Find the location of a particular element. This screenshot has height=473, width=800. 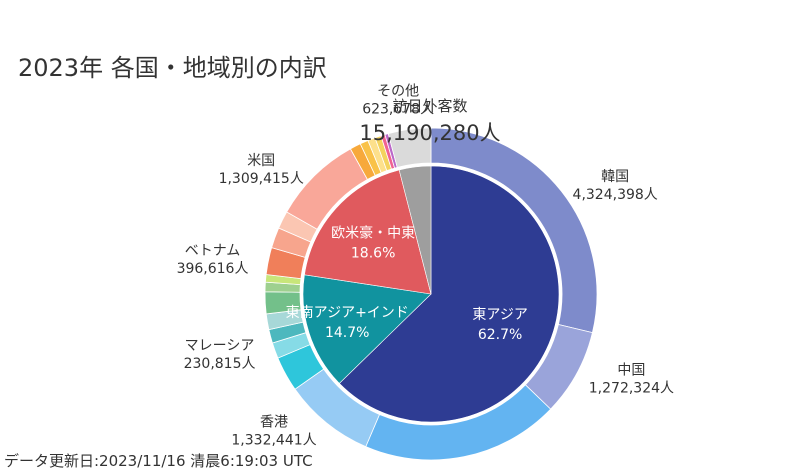

outer-label-name-22: その他 is located at coordinates (398, 91).